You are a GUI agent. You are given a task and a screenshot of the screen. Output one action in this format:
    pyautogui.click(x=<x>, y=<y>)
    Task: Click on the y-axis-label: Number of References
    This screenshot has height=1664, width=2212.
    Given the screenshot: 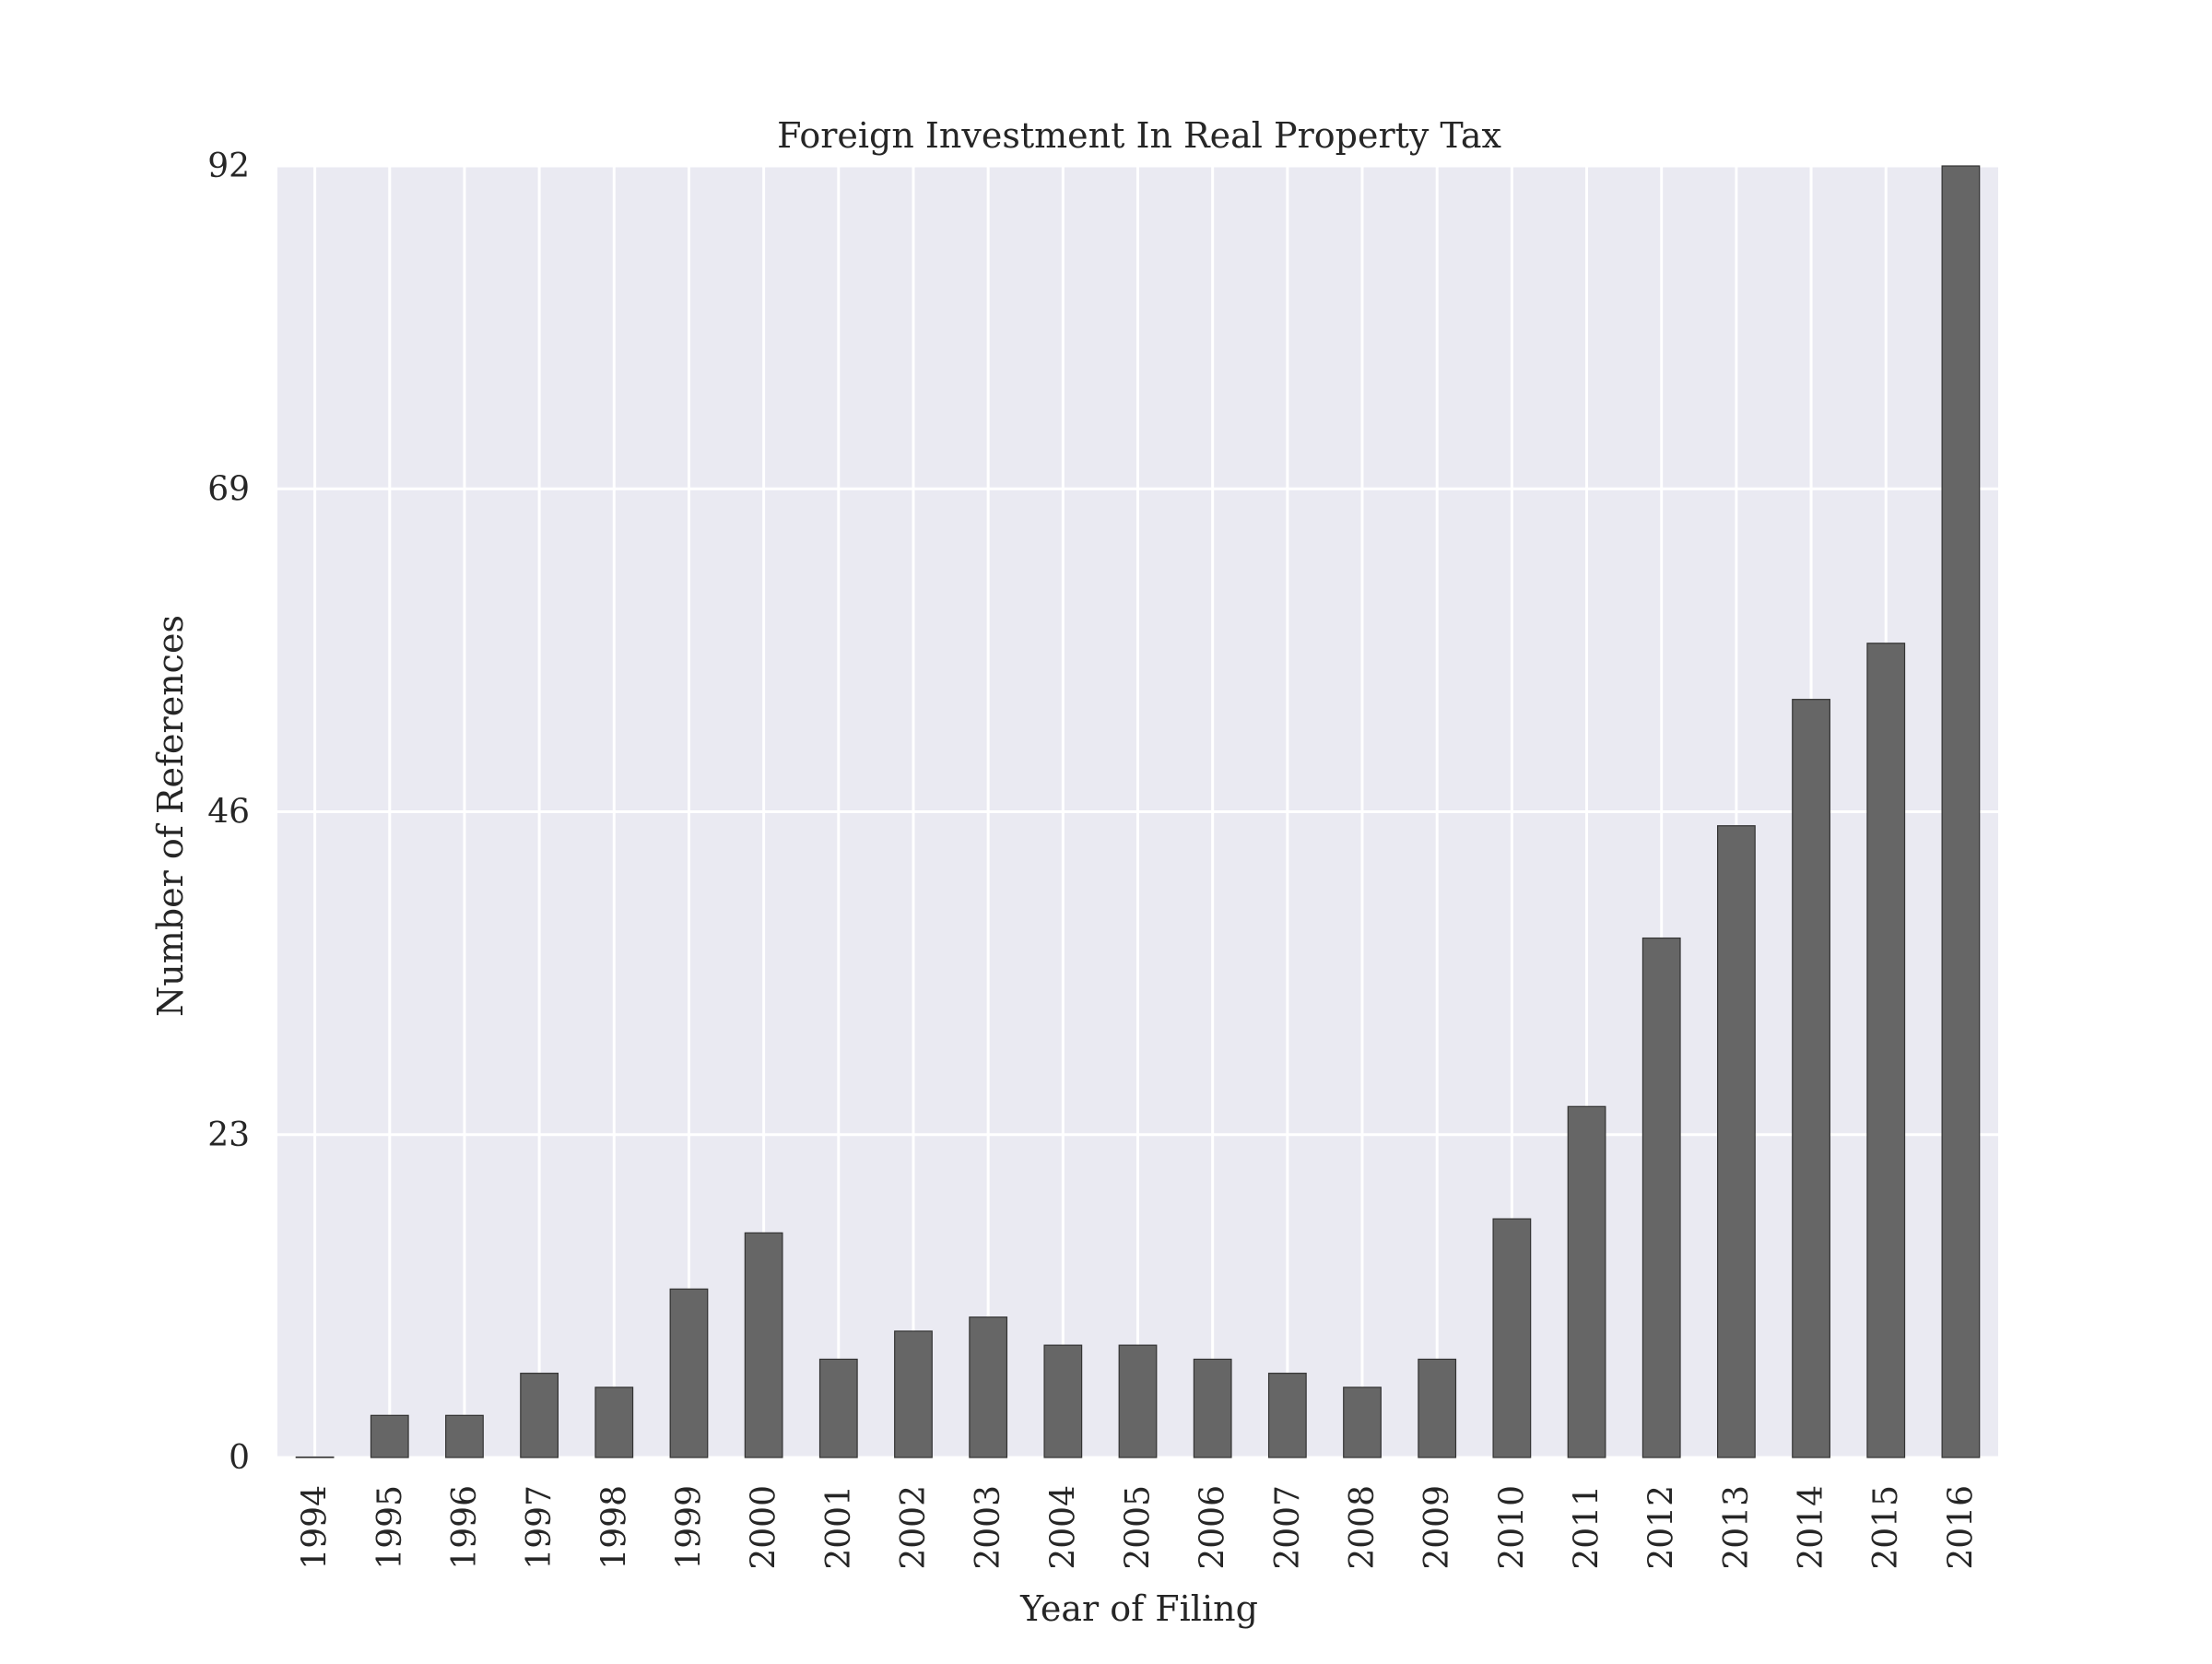 What is the action you would take?
    pyautogui.click(x=170, y=816)
    